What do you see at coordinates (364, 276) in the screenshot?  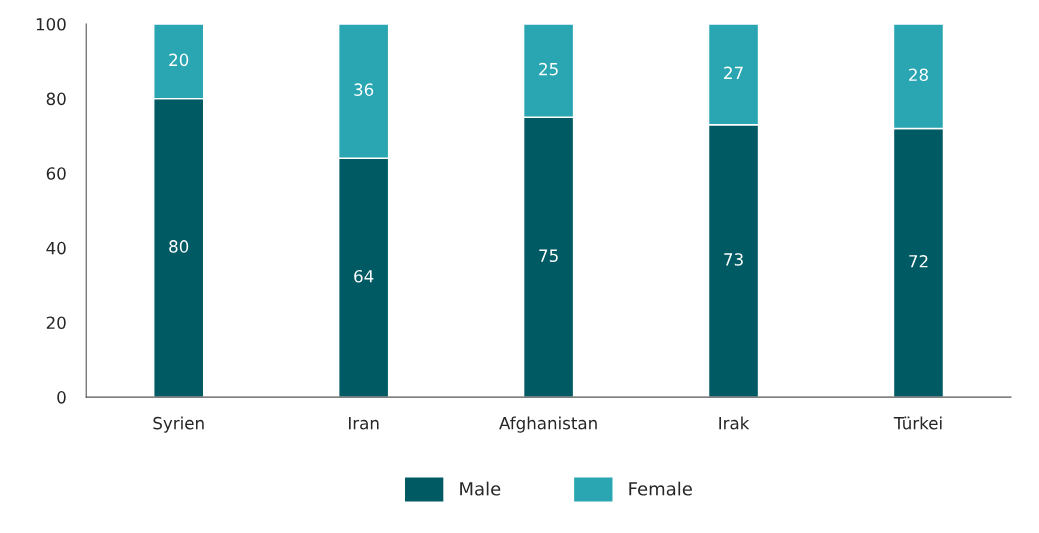 I see `data-label: 64` at bounding box center [364, 276].